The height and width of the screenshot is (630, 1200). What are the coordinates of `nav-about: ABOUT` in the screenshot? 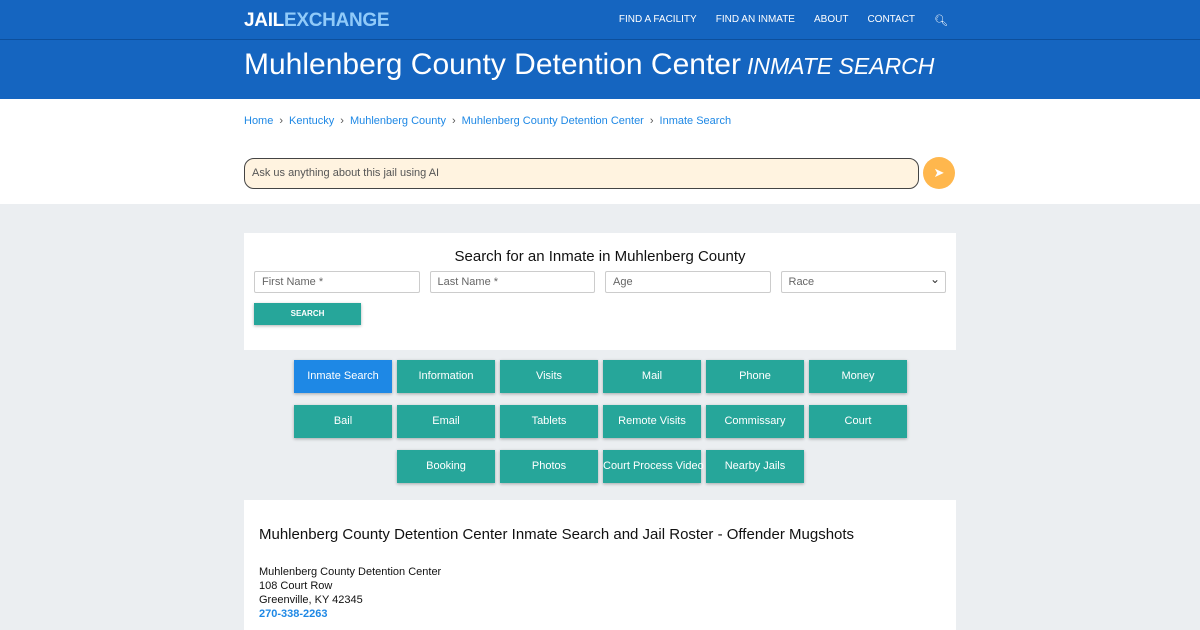 It's located at (831, 19).